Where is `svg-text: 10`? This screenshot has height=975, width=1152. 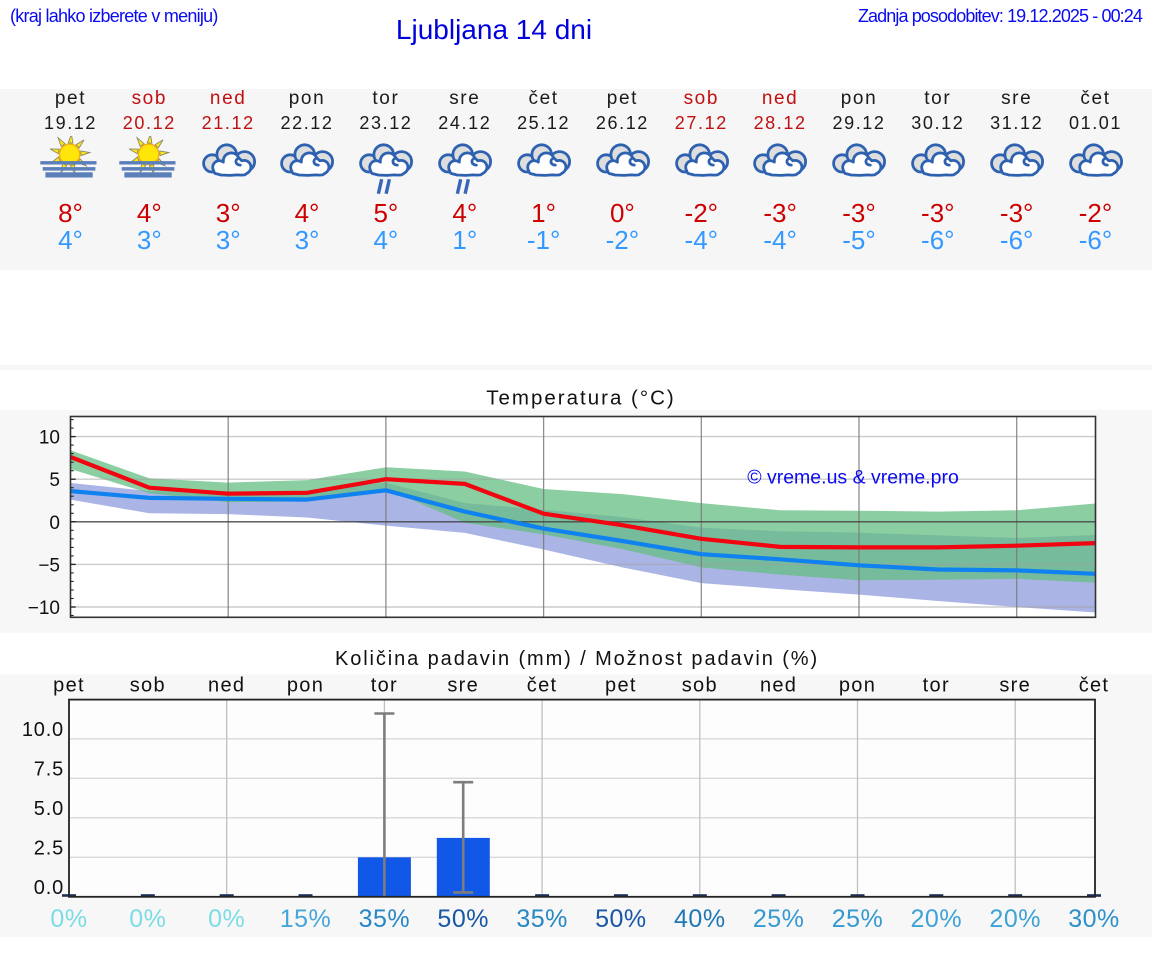
svg-text: 10 is located at coordinates (49, 438).